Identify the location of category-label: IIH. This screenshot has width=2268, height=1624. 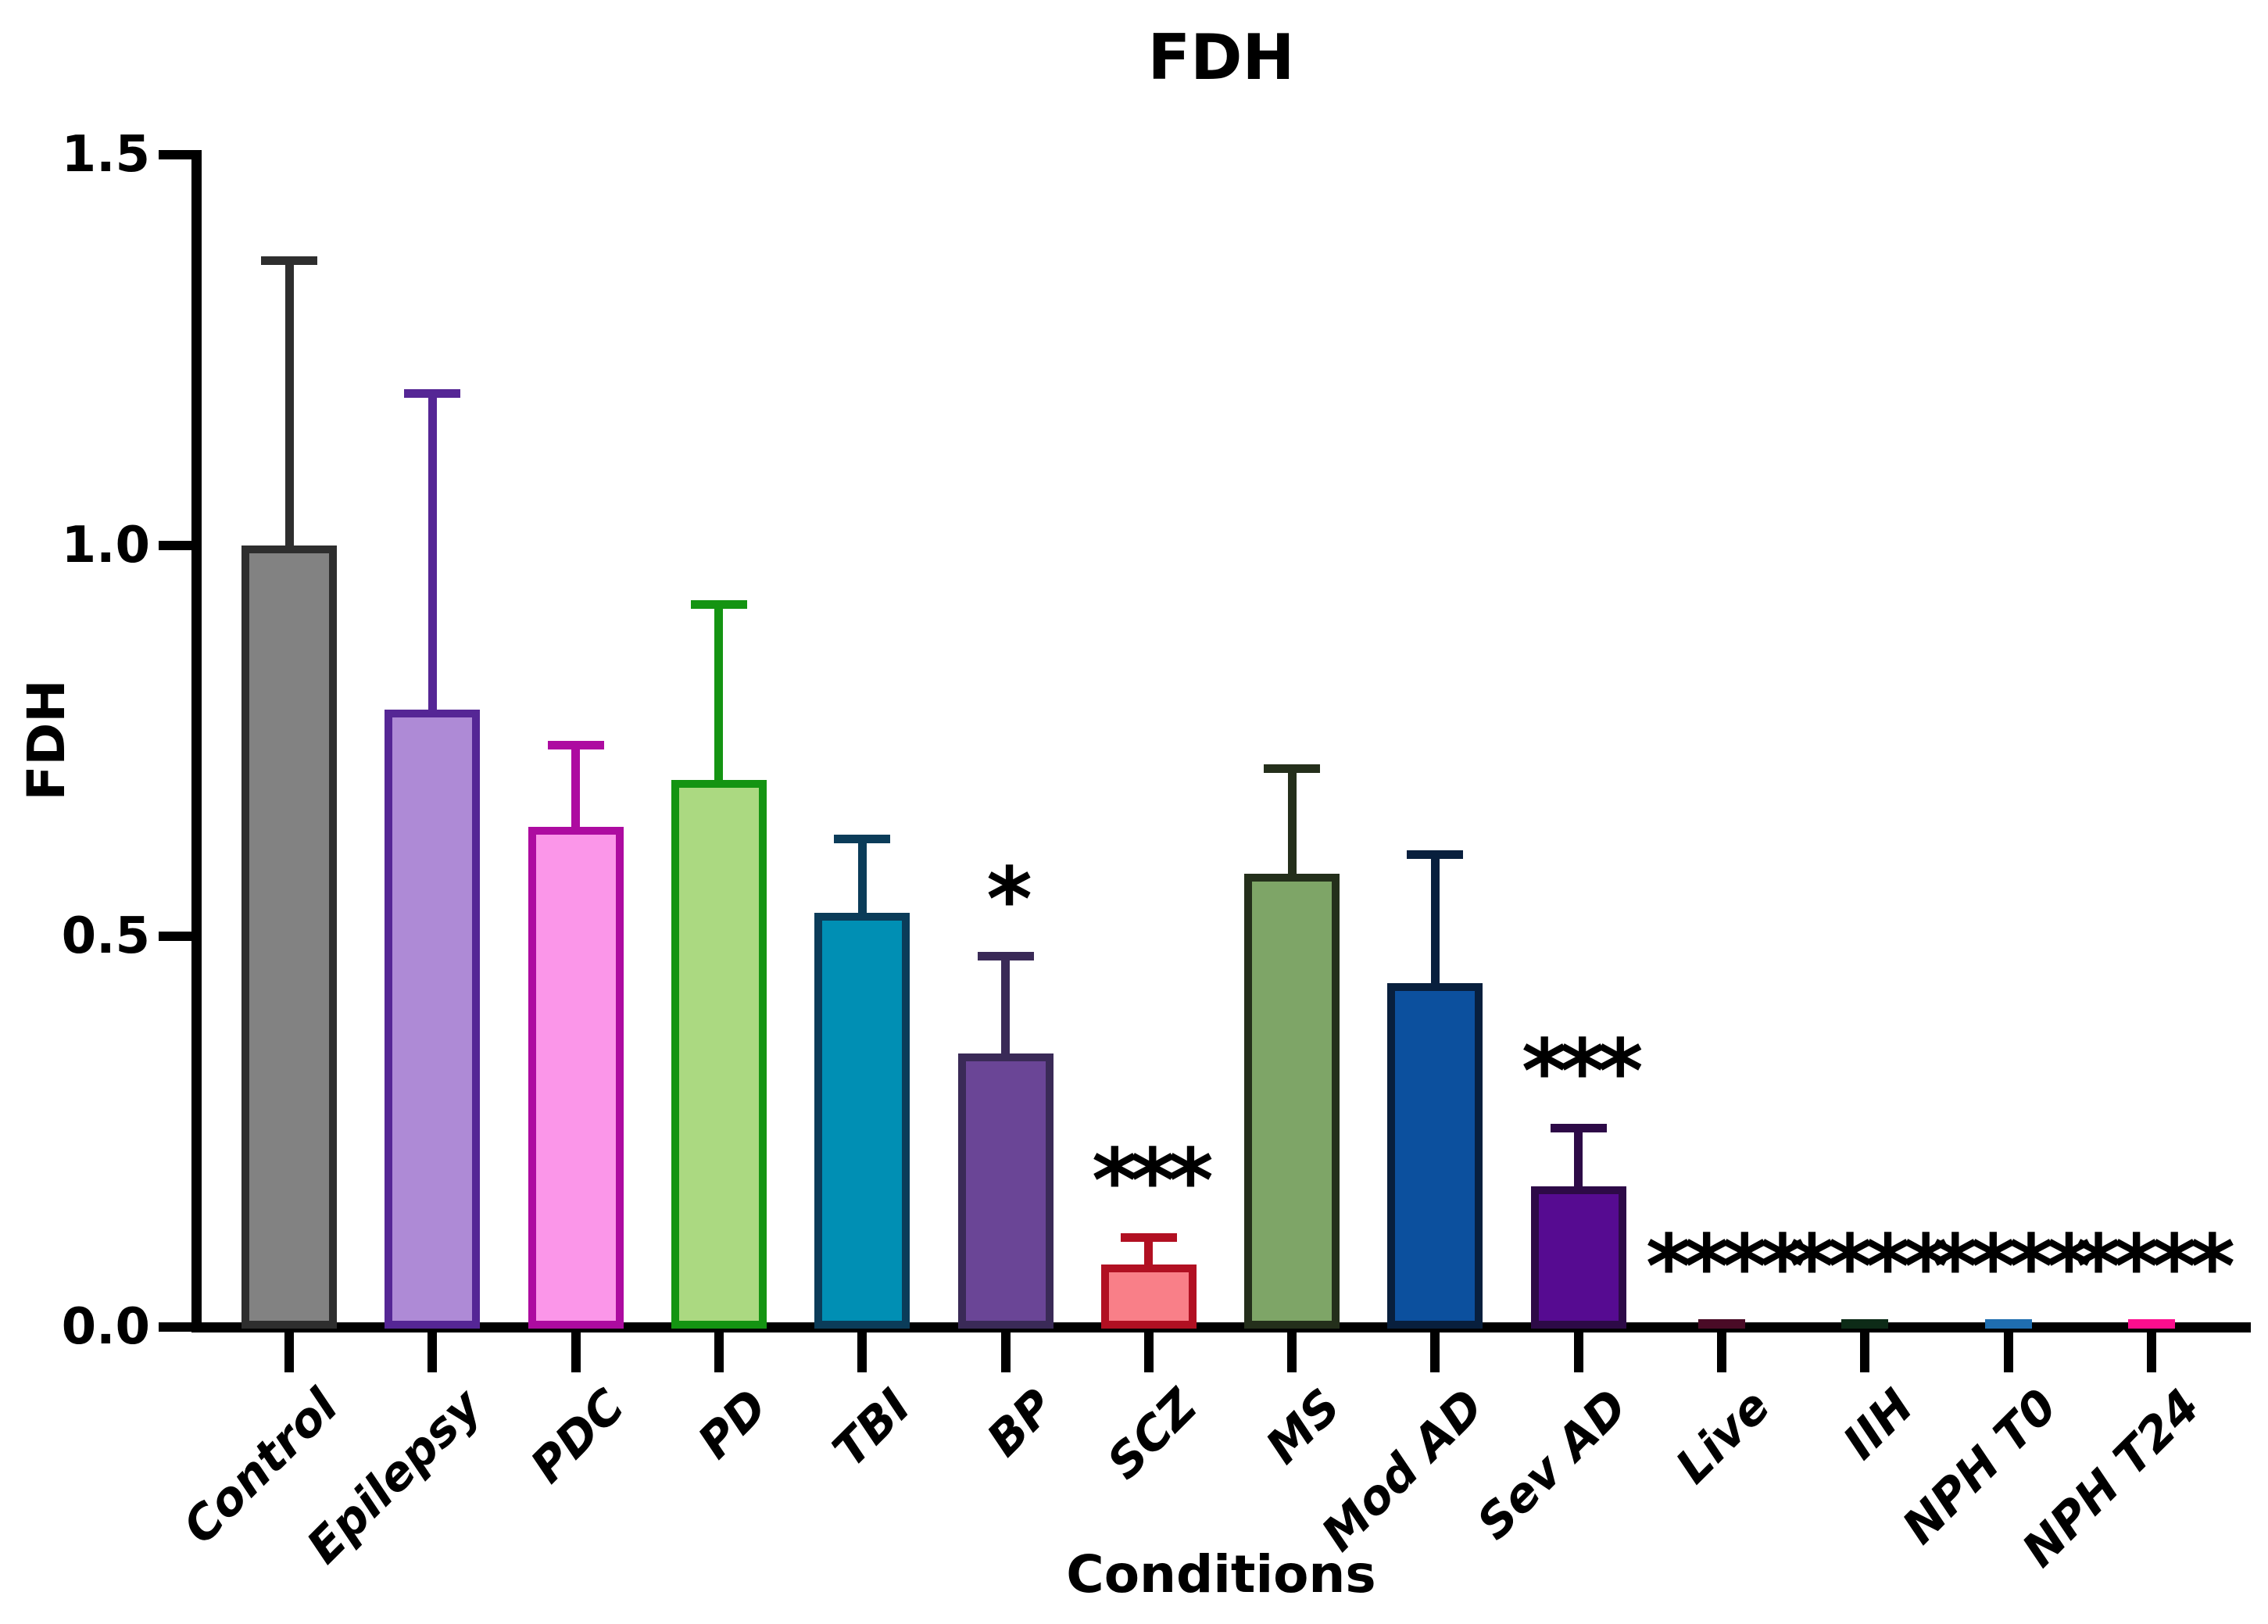
(1879, 1425).